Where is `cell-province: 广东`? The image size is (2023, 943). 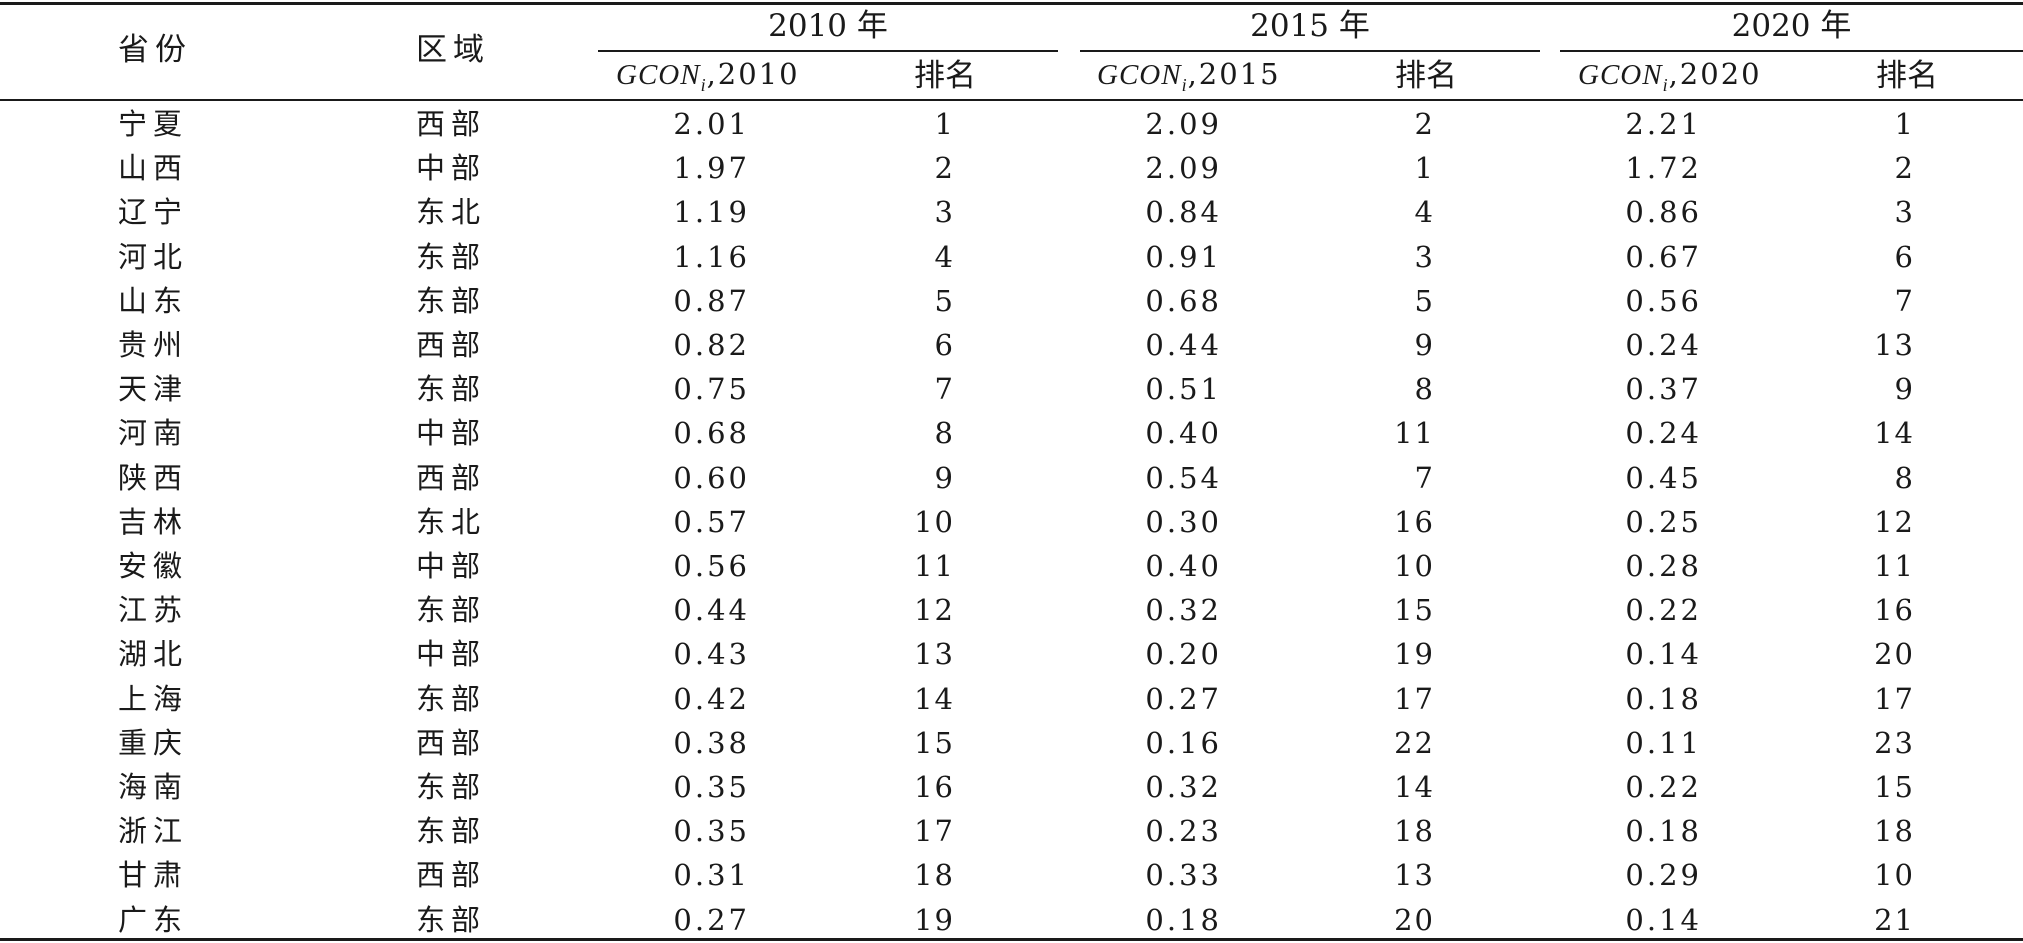 cell-province: 广东 is located at coordinates (153, 919).